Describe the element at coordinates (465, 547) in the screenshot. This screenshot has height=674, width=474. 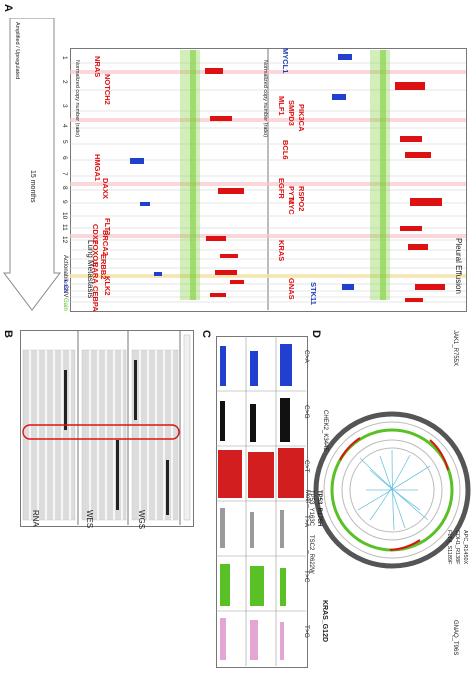
I see `mutation-label: APC_R1450X` at that location.